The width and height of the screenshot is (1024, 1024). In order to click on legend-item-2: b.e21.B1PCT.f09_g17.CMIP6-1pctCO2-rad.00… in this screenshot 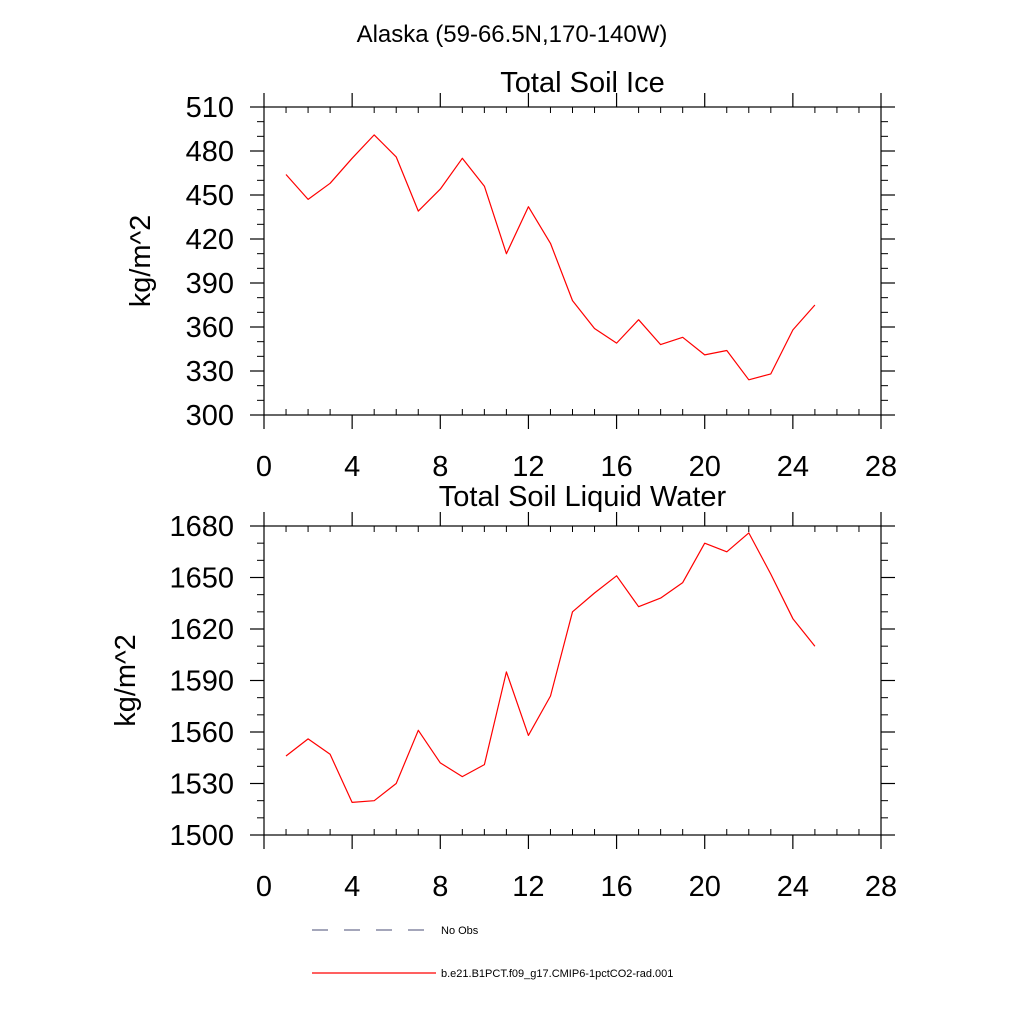, I will do `click(492, 974)`.